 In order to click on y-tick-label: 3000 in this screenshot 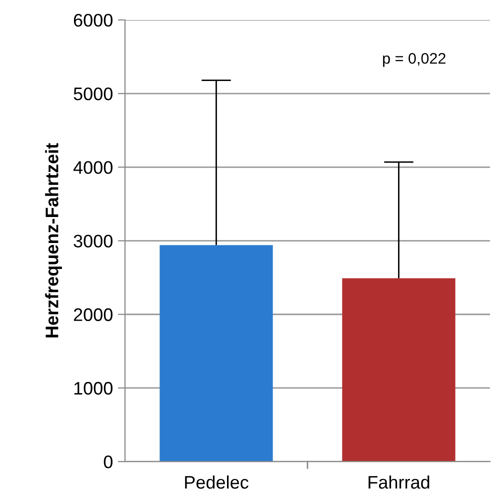, I will do `click(93, 241)`.